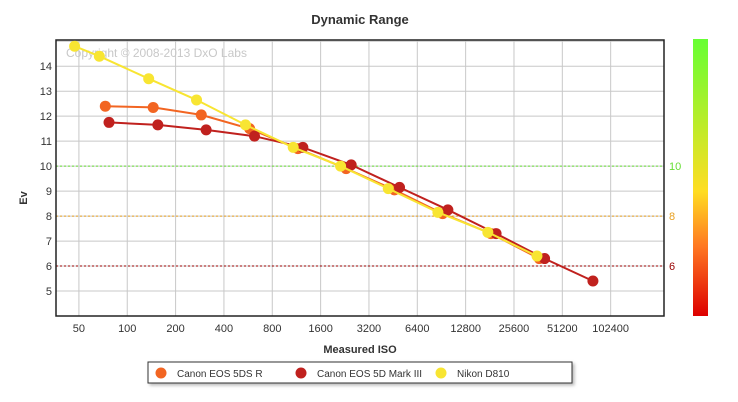  I want to click on y-tick-label: 7, so click(49, 242).